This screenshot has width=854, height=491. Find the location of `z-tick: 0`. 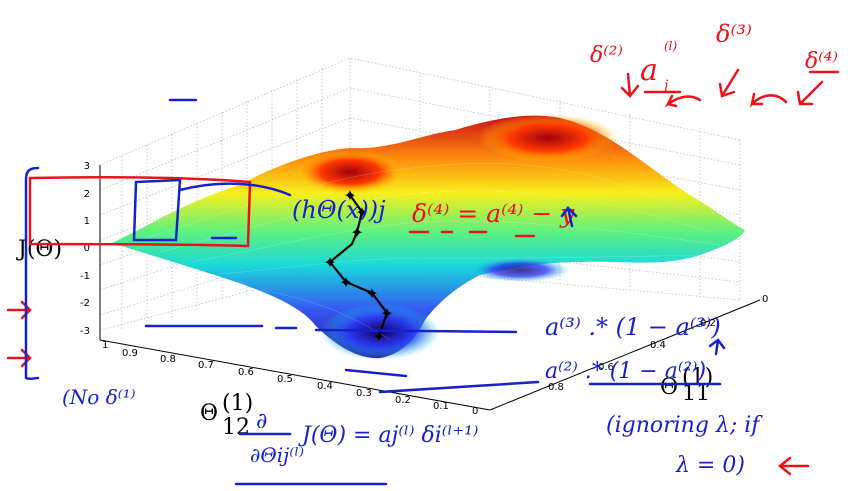

z-tick: 0 is located at coordinates (87, 248).